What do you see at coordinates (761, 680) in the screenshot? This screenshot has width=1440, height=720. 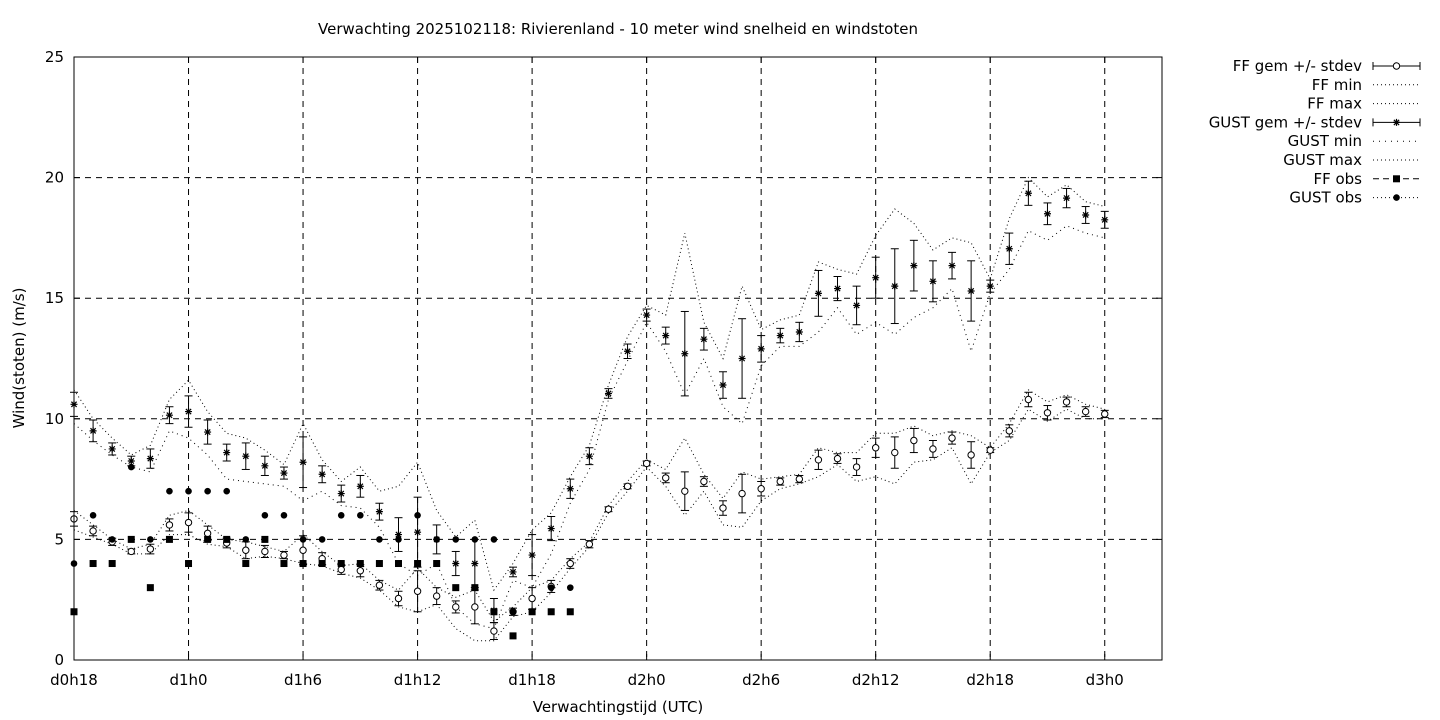 I see `x-tick-label: d2h6` at bounding box center [761, 680].